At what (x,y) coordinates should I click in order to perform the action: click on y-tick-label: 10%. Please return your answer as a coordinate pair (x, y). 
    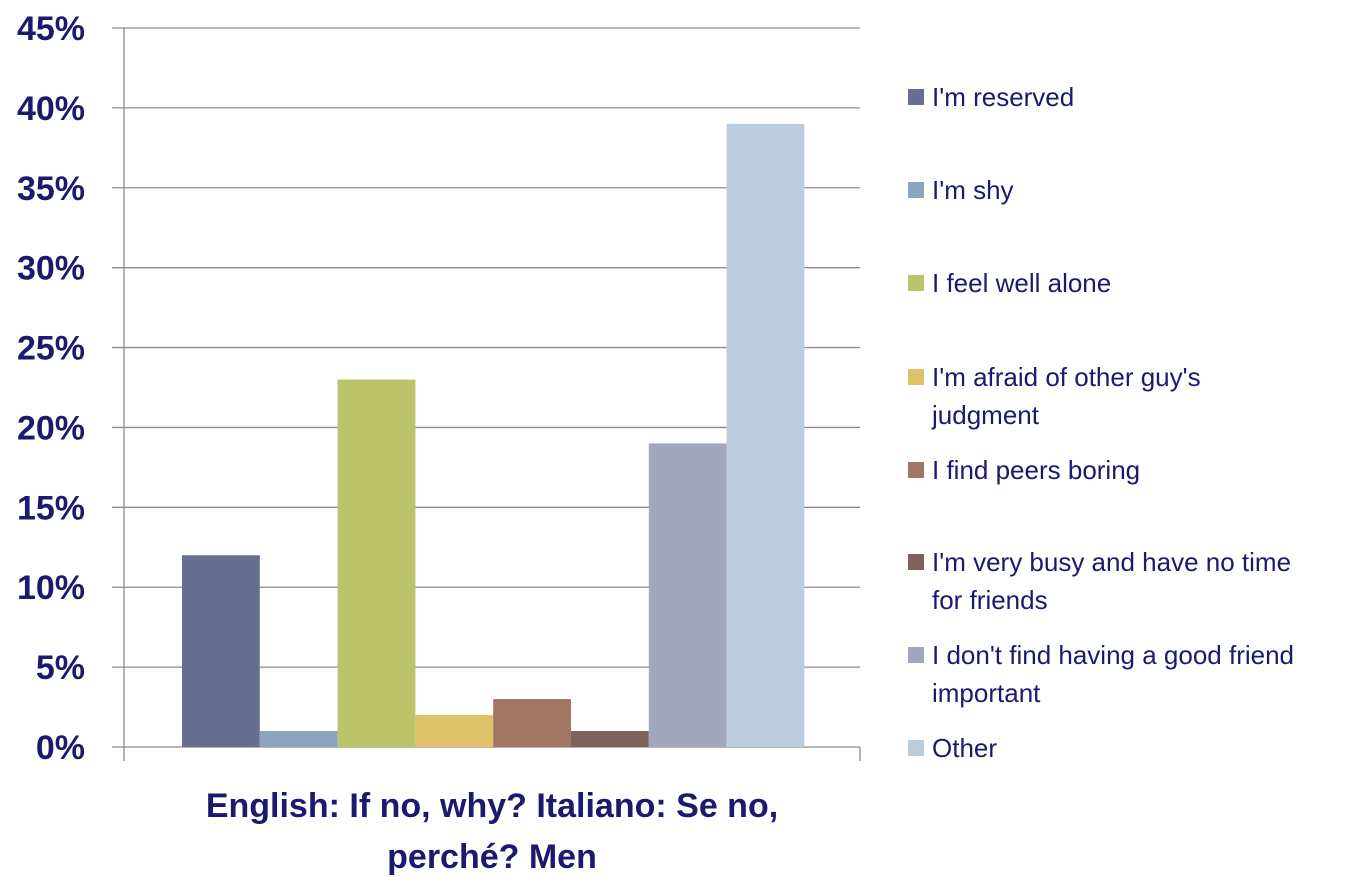
    Looking at the image, I should click on (51, 588).